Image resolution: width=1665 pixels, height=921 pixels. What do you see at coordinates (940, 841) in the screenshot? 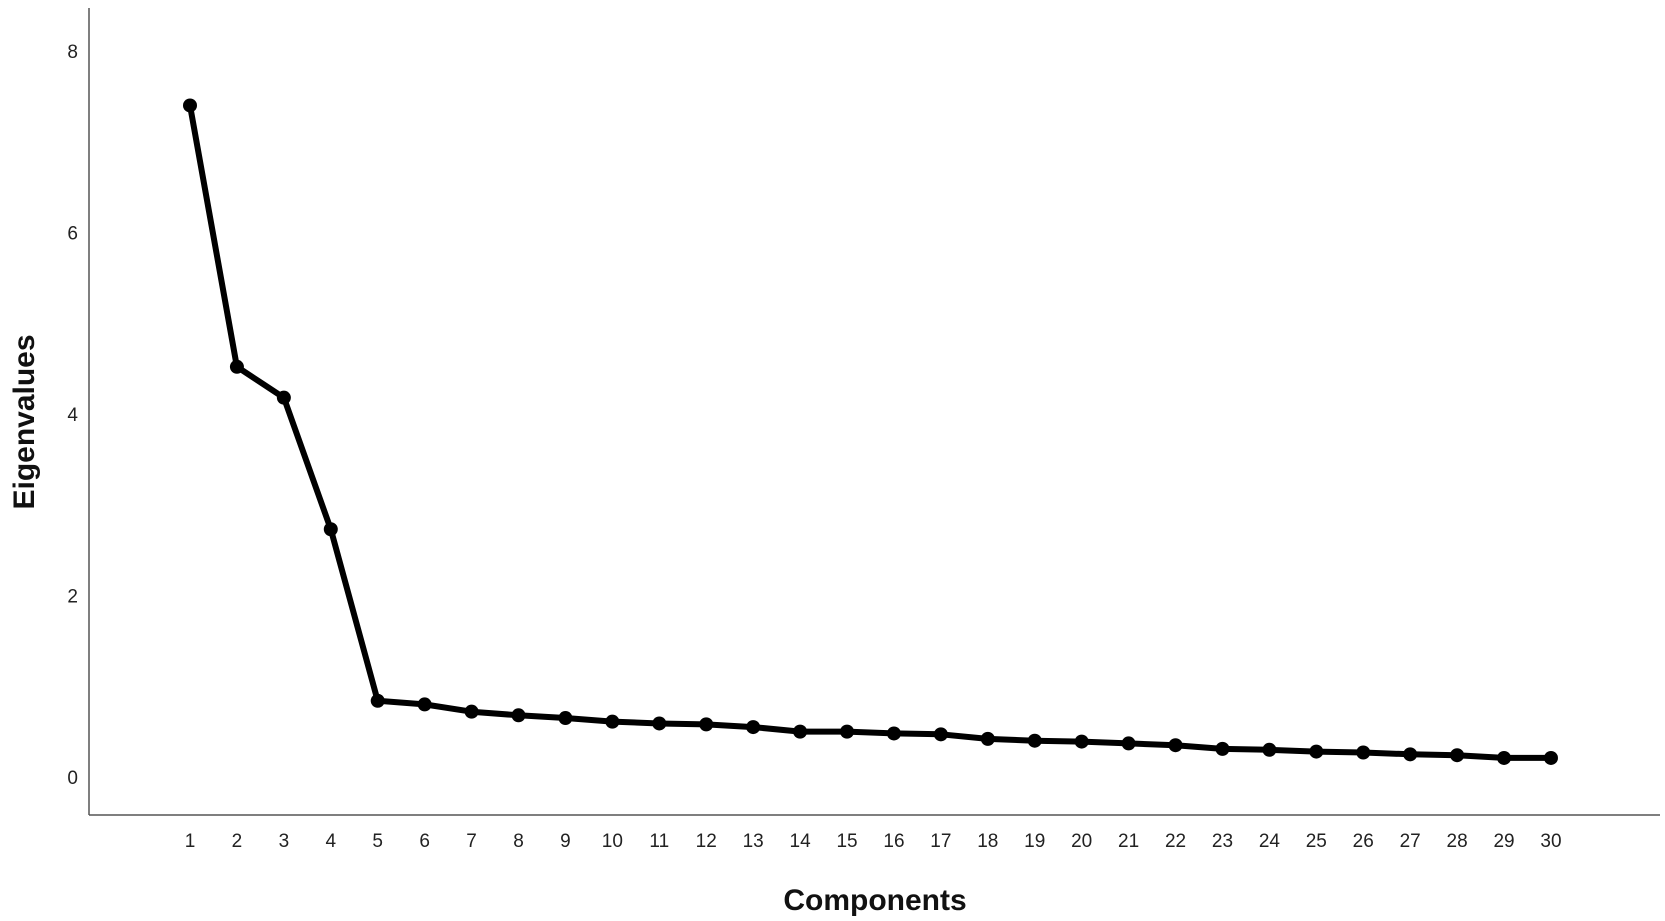
I see `x-tick-label: 17` at bounding box center [940, 841].